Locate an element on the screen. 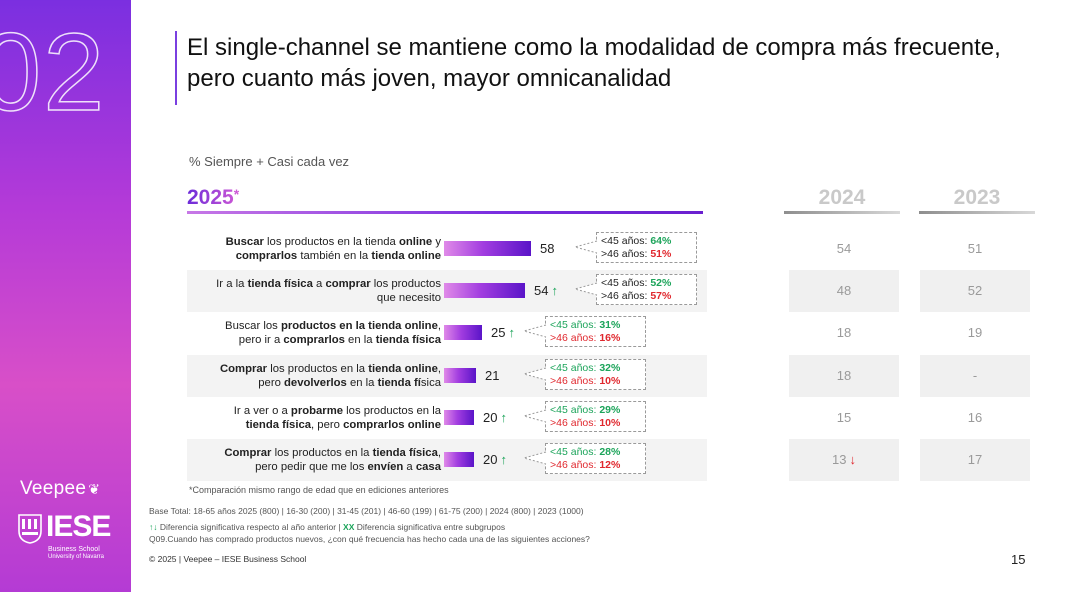  value-2023: 16 is located at coordinates (975, 417).